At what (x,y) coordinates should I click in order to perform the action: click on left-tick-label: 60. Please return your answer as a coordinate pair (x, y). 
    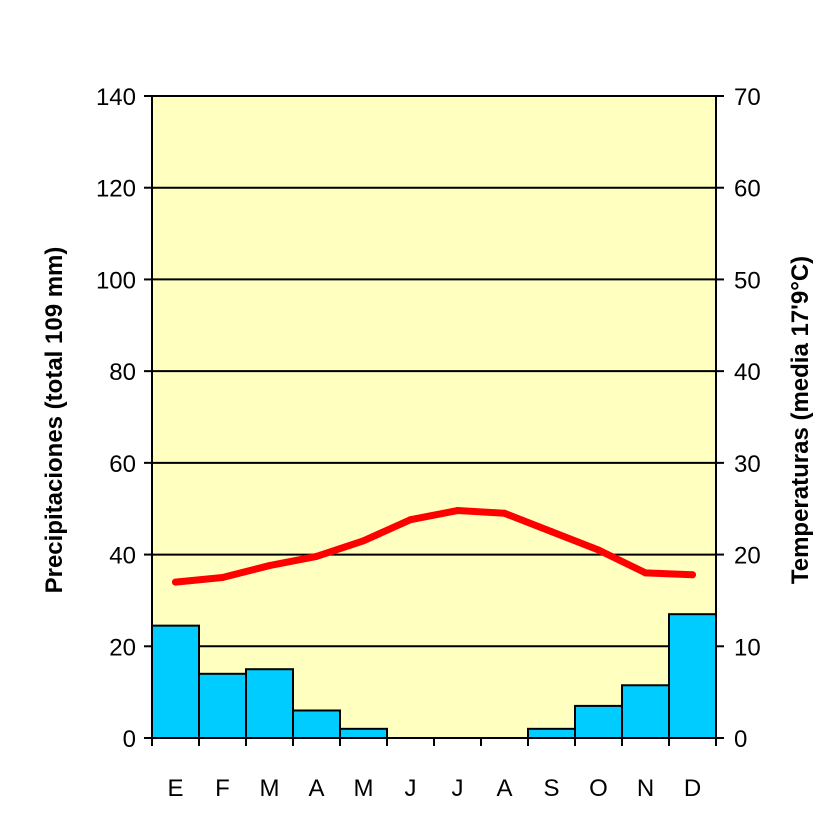
    Looking at the image, I should click on (122, 464).